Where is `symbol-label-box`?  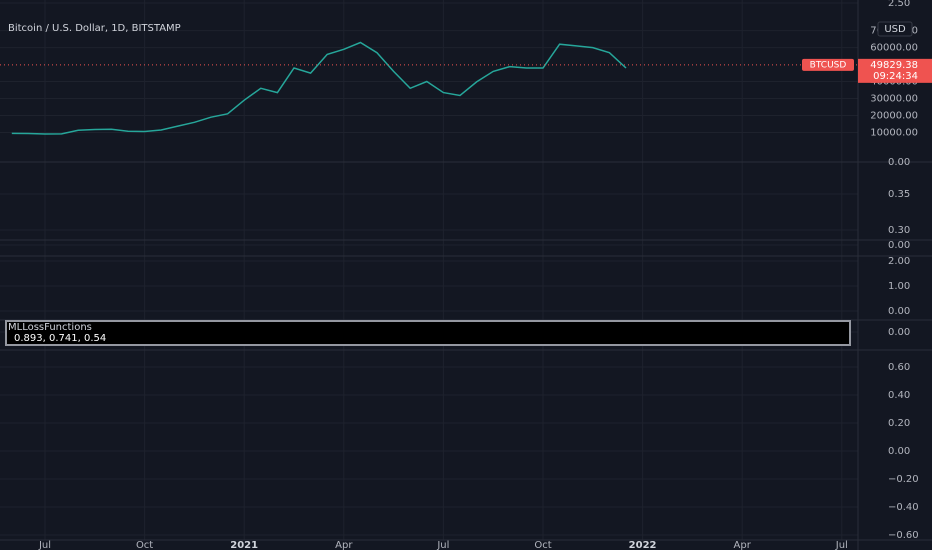
symbol-label-box is located at coordinates (828, 64).